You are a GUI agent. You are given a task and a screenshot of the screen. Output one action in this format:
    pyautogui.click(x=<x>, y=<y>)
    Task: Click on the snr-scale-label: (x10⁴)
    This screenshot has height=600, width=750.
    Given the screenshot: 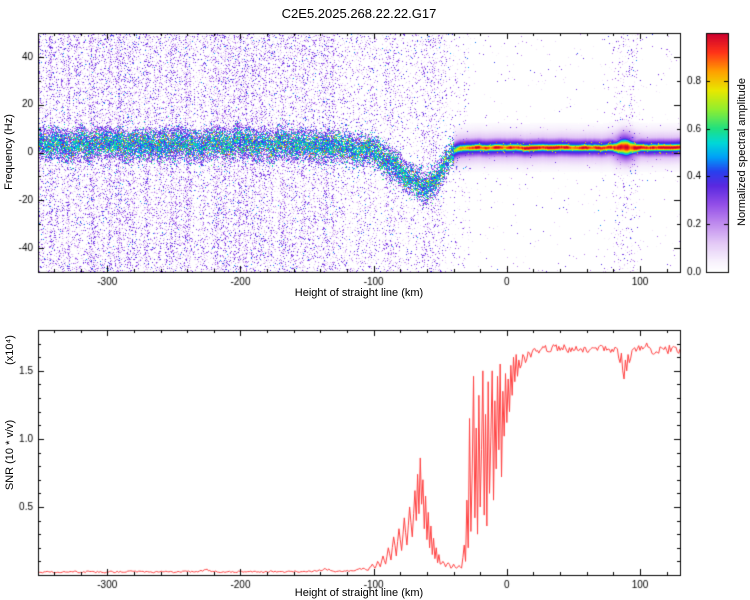 What is the action you would take?
    pyautogui.click(x=10, y=350)
    